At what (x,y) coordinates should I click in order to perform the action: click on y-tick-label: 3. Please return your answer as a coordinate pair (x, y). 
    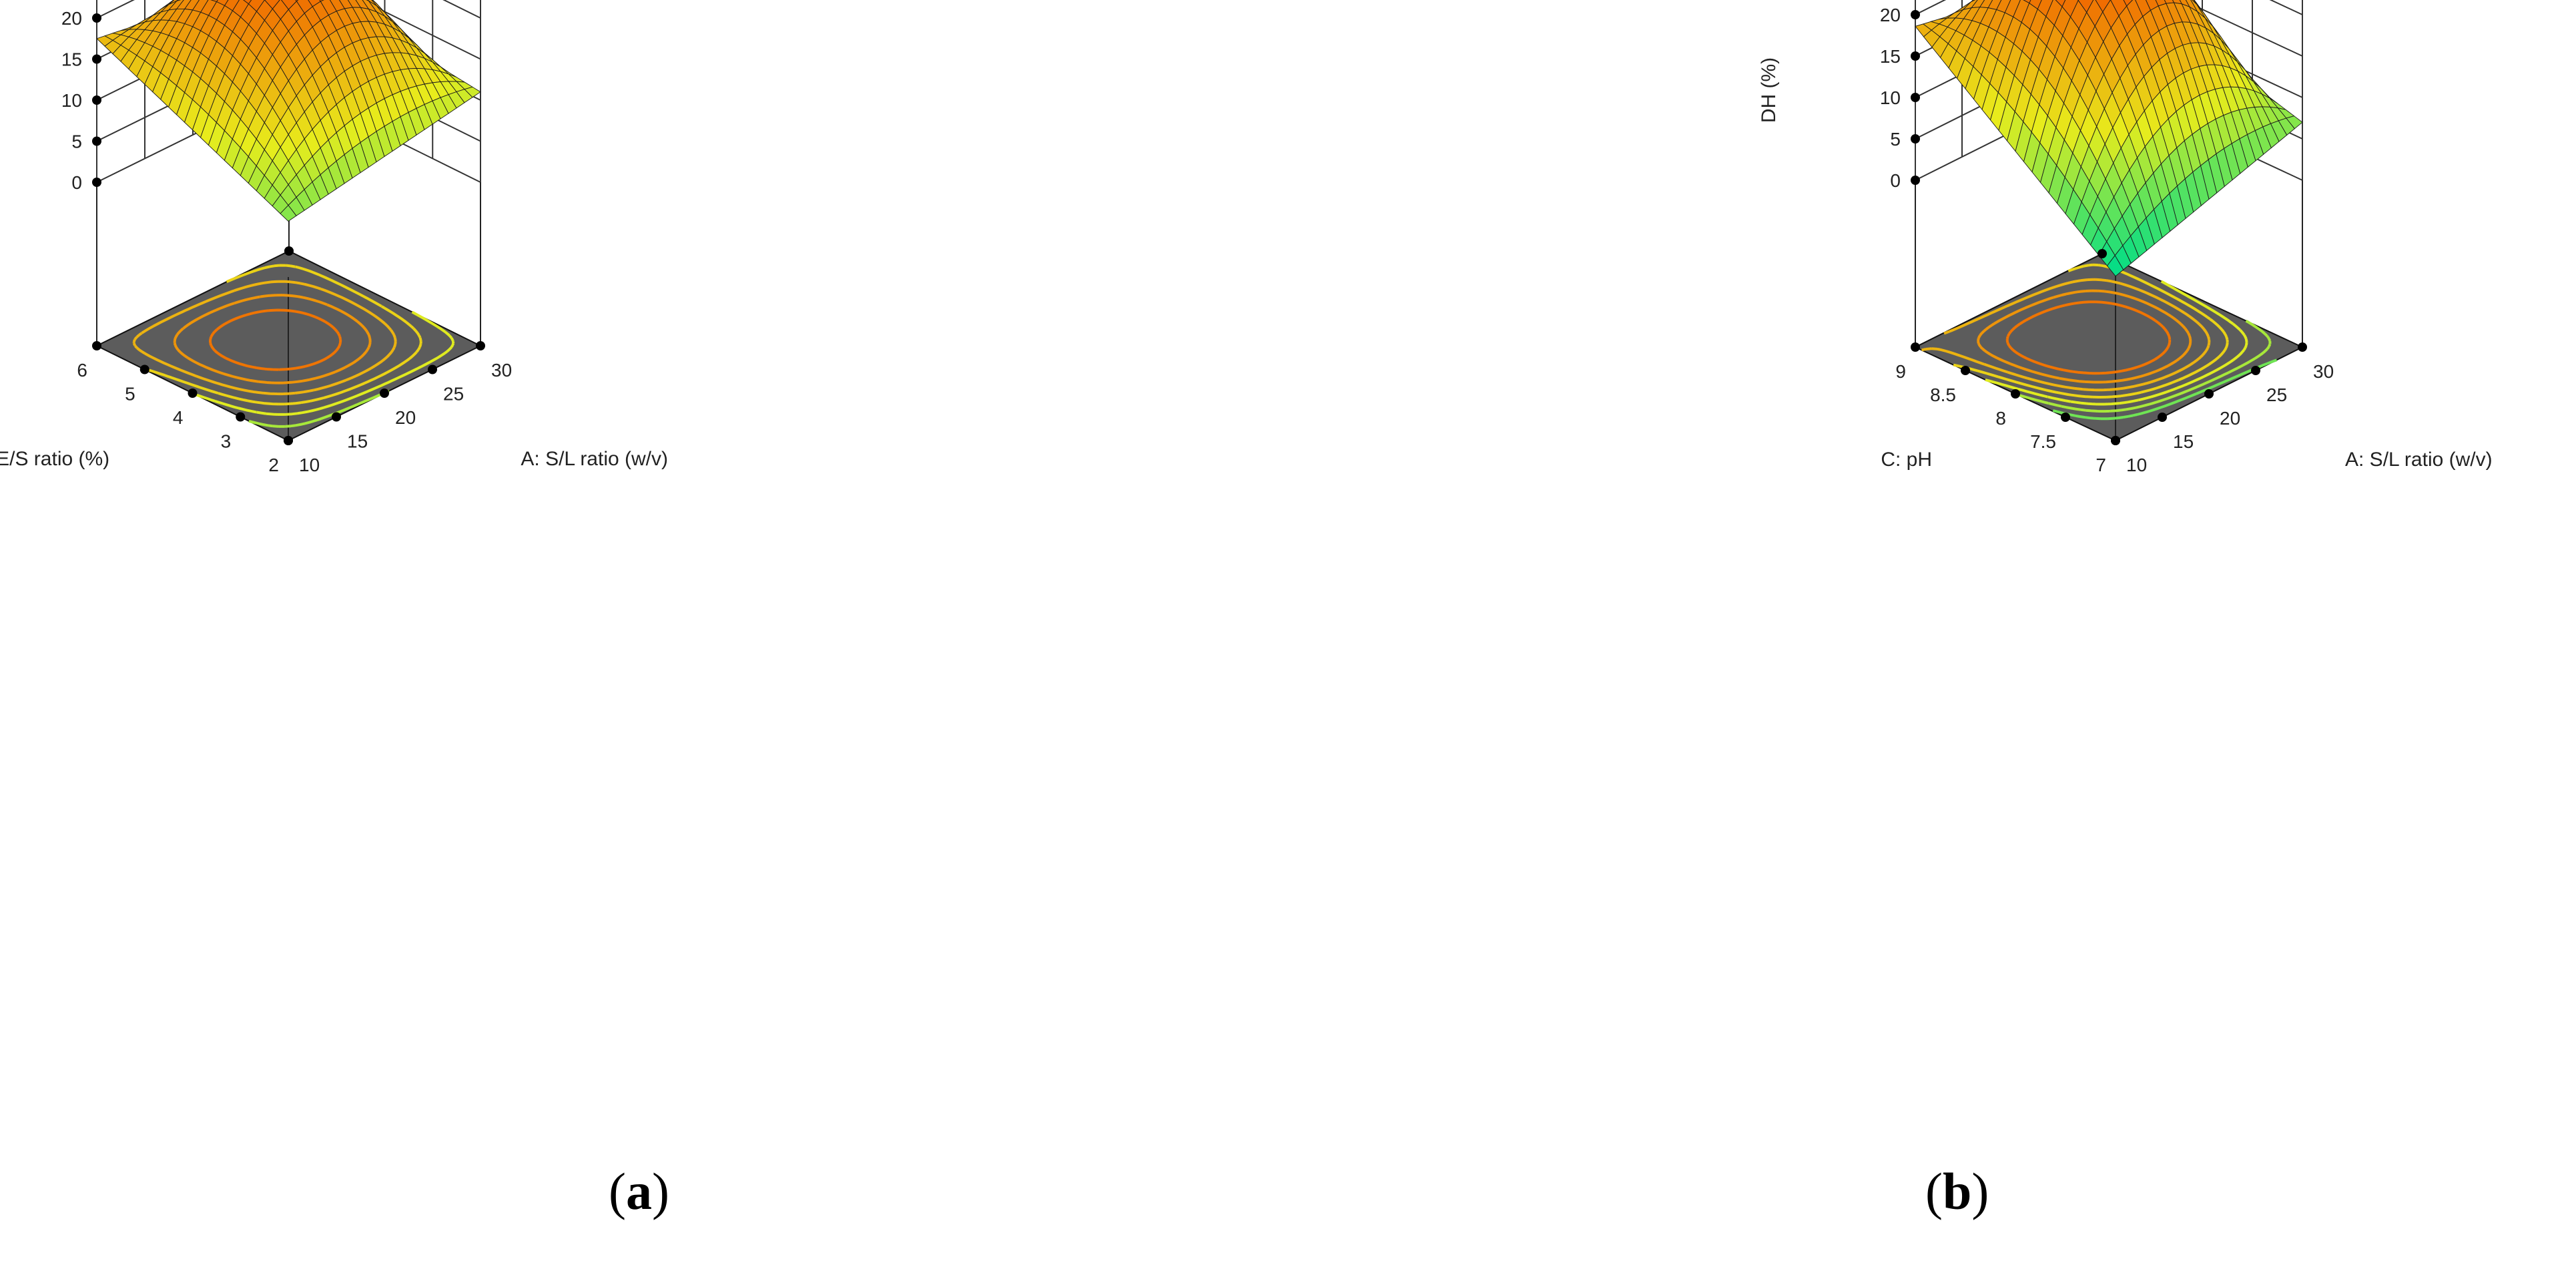
    Looking at the image, I should click on (226, 441).